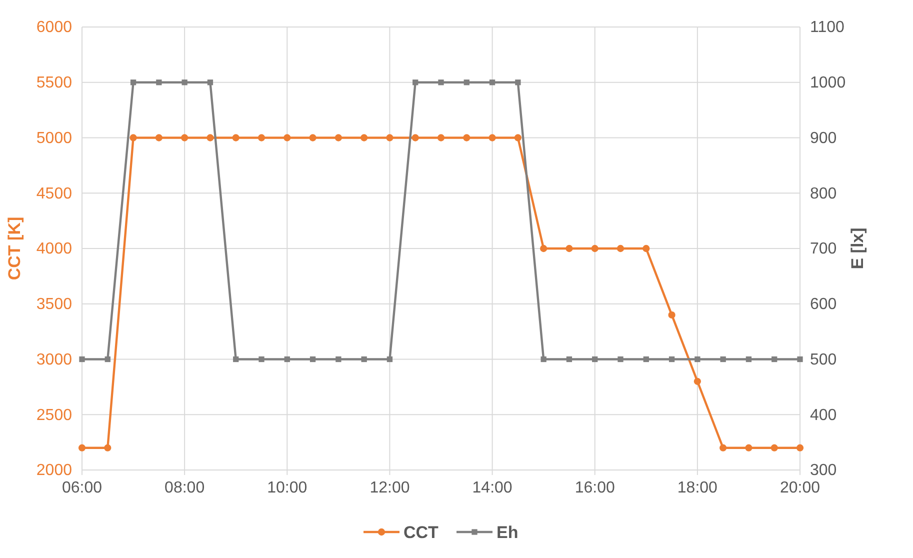  I want to click on y-tick-label: 4500, so click(54, 193).